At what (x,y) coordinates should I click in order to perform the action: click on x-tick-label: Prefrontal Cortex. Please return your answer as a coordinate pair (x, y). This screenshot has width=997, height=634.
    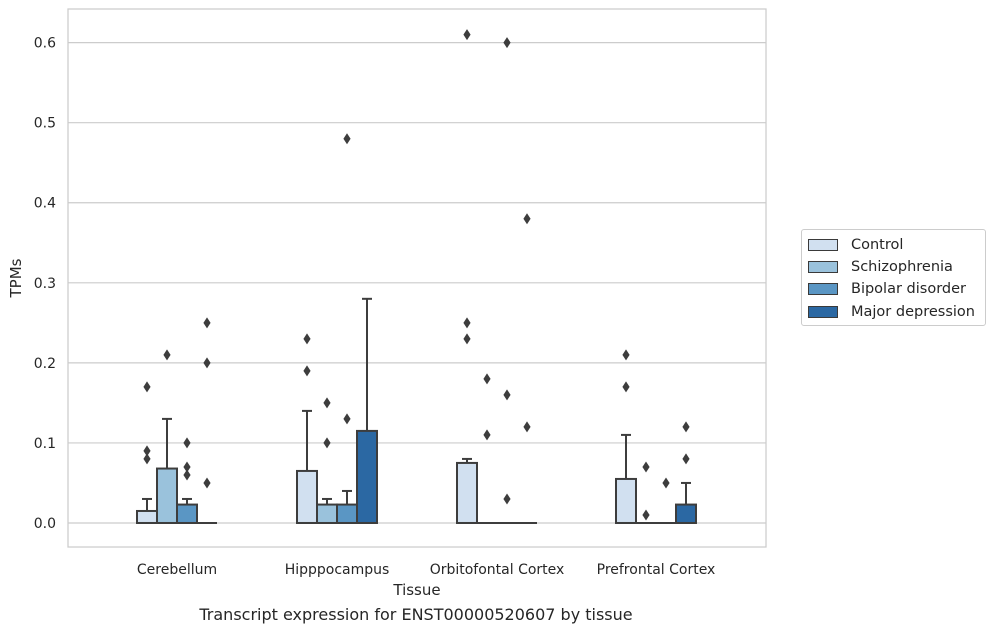
    Looking at the image, I should click on (656, 570).